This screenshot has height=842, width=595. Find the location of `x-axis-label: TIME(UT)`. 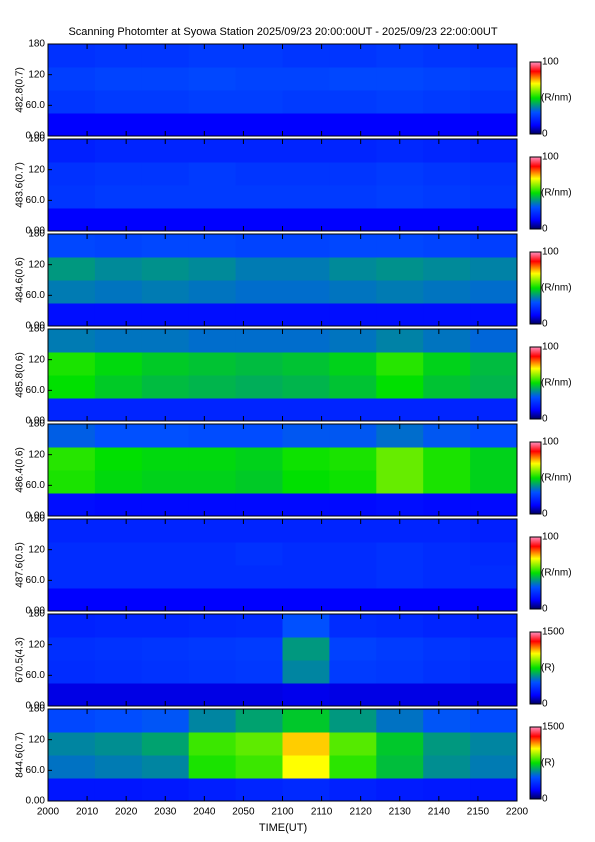

x-axis-label: TIME(UT) is located at coordinates (283, 828).